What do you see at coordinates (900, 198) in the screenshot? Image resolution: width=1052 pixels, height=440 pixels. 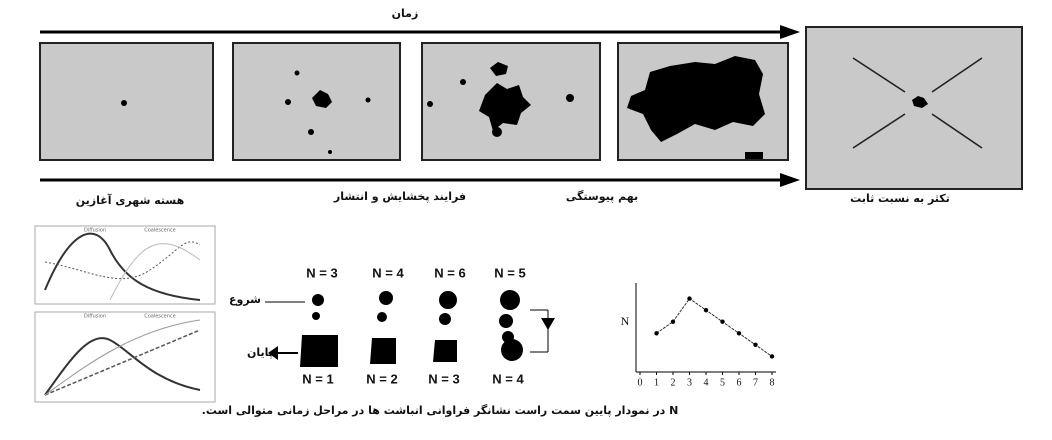 I see `stage-label: تکثر به نسبت ثابت` at bounding box center [900, 198].